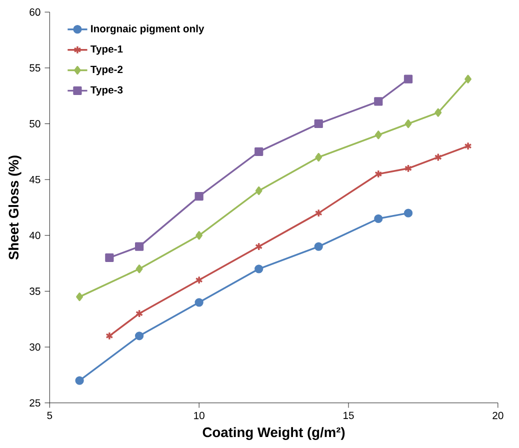  What do you see at coordinates (35, 347) in the screenshot?
I see `y-tick-label: 30` at bounding box center [35, 347].